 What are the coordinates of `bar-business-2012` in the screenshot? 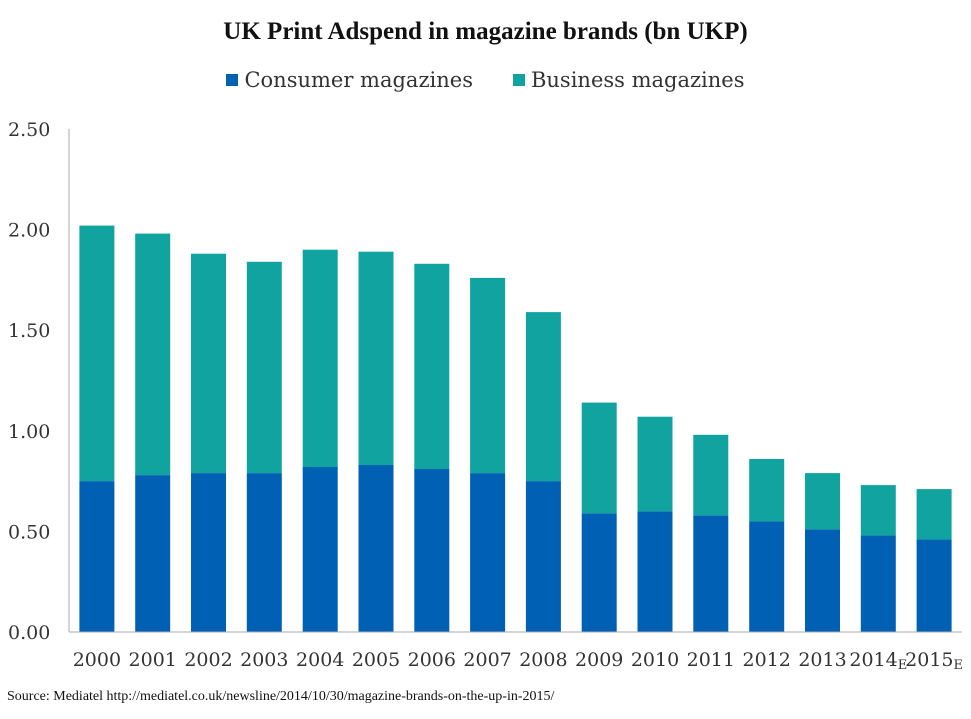 It's located at (767, 490).